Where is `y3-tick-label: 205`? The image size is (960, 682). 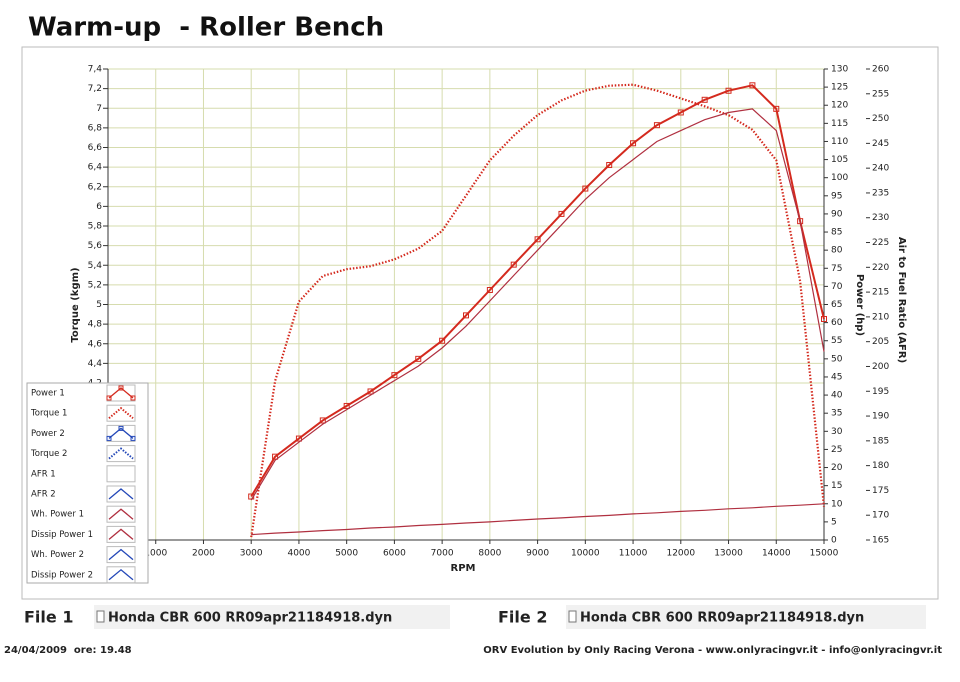 y3-tick-label: 205 is located at coordinates (880, 342).